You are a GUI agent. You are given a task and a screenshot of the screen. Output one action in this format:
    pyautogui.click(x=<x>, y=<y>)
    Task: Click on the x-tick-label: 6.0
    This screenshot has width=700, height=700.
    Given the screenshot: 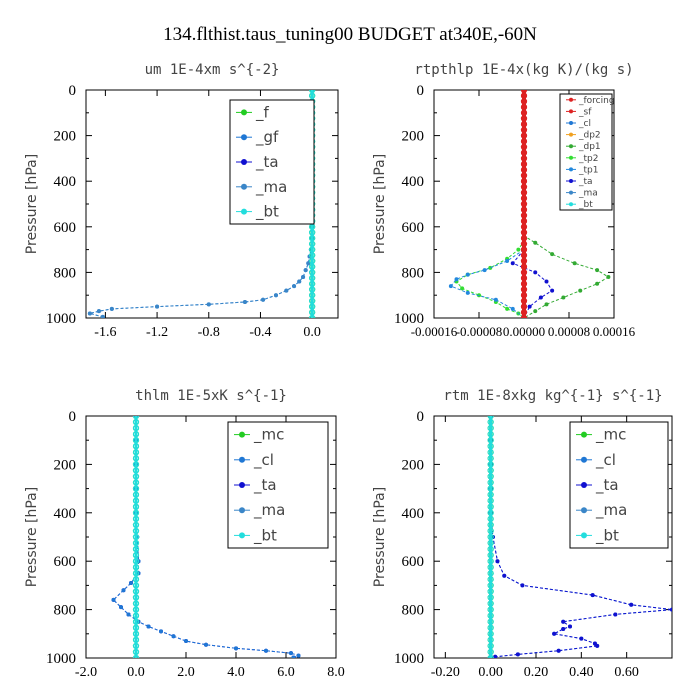 What is the action you would take?
    pyautogui.click(x=286, y=672)
    